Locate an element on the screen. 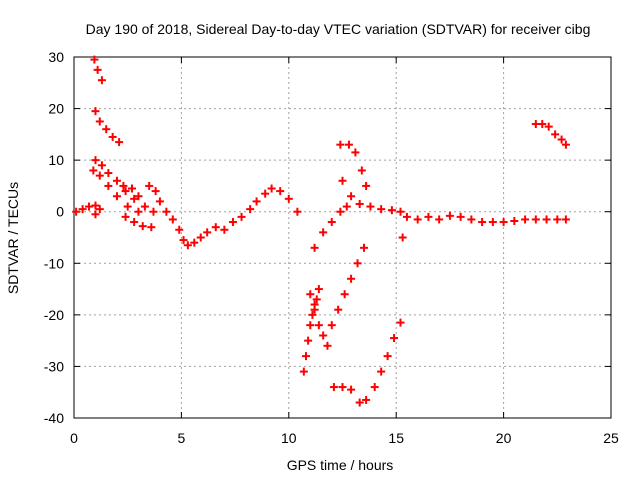 The image size is (640, 480). y-tick-label: 20 is located at coordinates (56, 109).